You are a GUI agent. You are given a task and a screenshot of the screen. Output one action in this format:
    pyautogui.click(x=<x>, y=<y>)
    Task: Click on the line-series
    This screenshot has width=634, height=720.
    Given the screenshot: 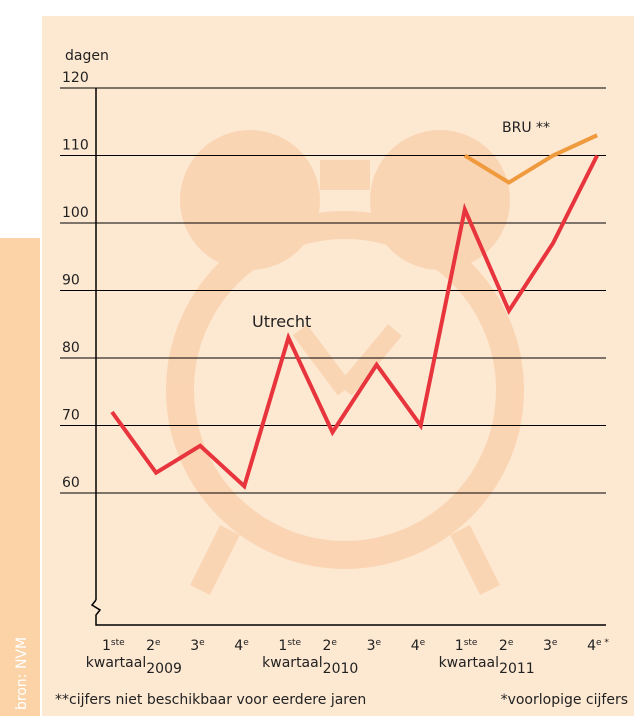 What is the action you would take?
    pyautogui.click(x=530, y=159)
    